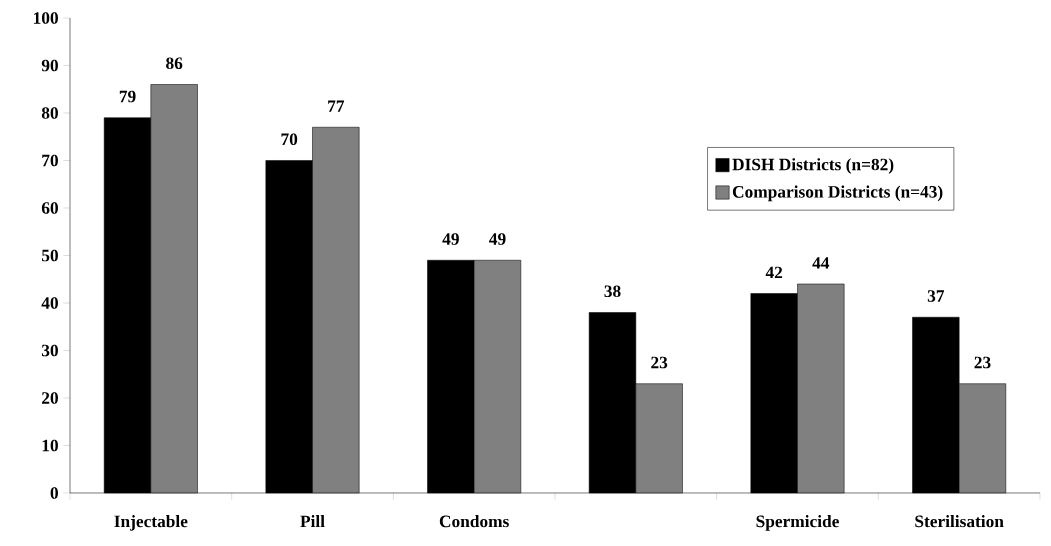 Image resolution: width=1051 pixels, height=546 pixels. Describe the element at coordinates (312, 521) in the screenshot. I see `x-tick-label: Pill` at that location.